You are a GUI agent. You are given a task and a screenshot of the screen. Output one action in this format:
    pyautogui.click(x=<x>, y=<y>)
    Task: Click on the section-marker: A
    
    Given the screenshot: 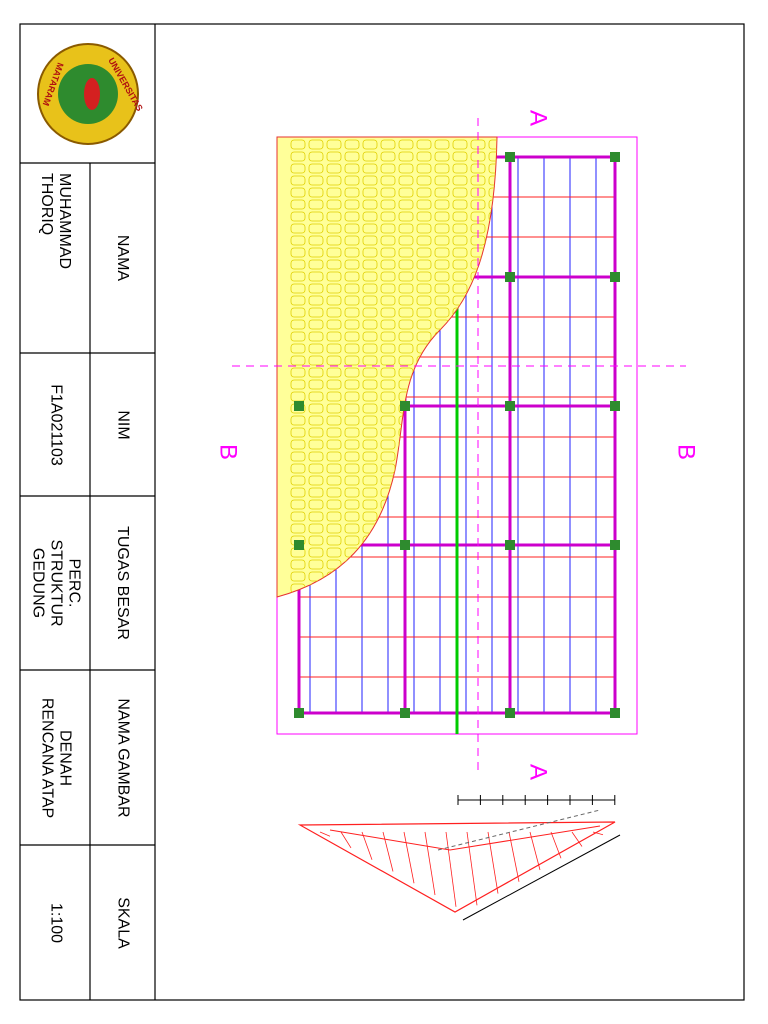 What is the action you would take?
    pyautogui.click(x=538, y=772)
    